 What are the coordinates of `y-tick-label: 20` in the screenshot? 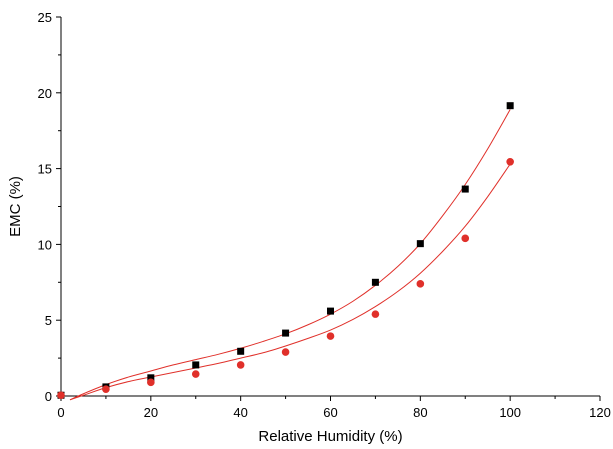 It's located at (45, 93).